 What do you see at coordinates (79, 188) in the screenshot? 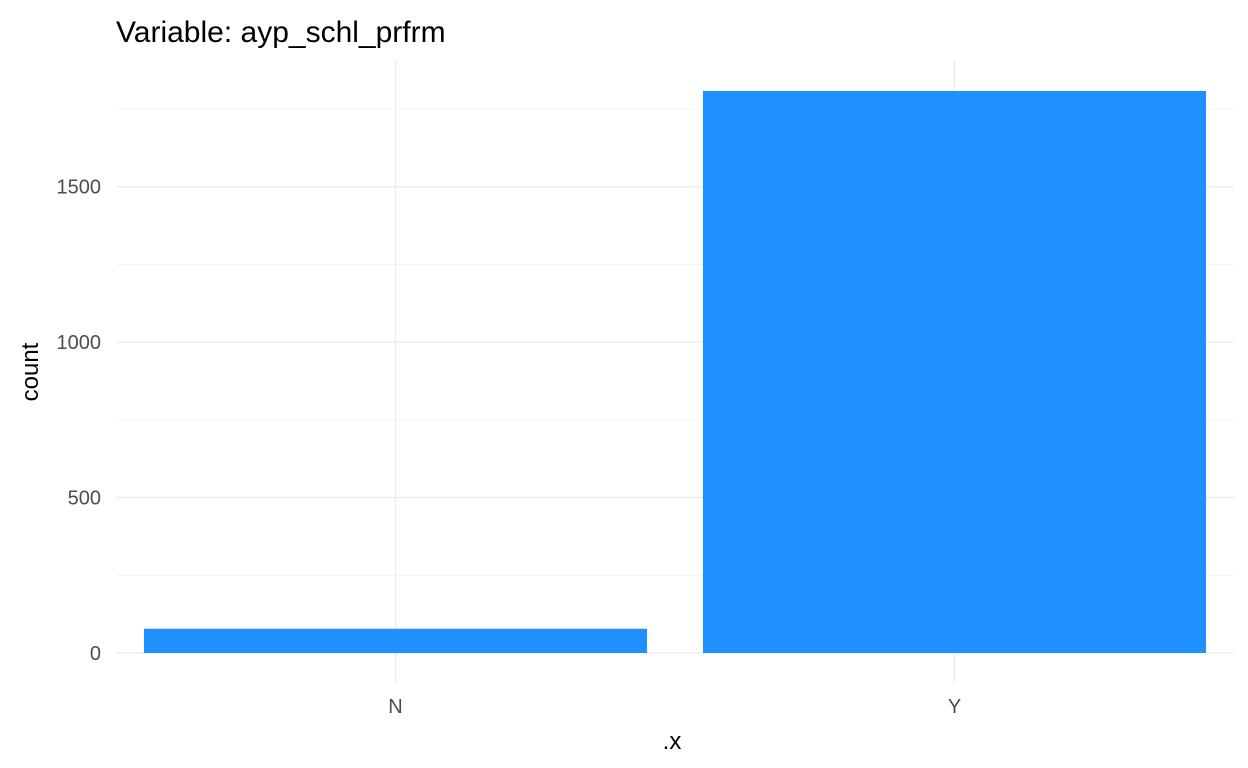
I see `y-tick-label-1500: 1500` at bounding box center [79, 188].